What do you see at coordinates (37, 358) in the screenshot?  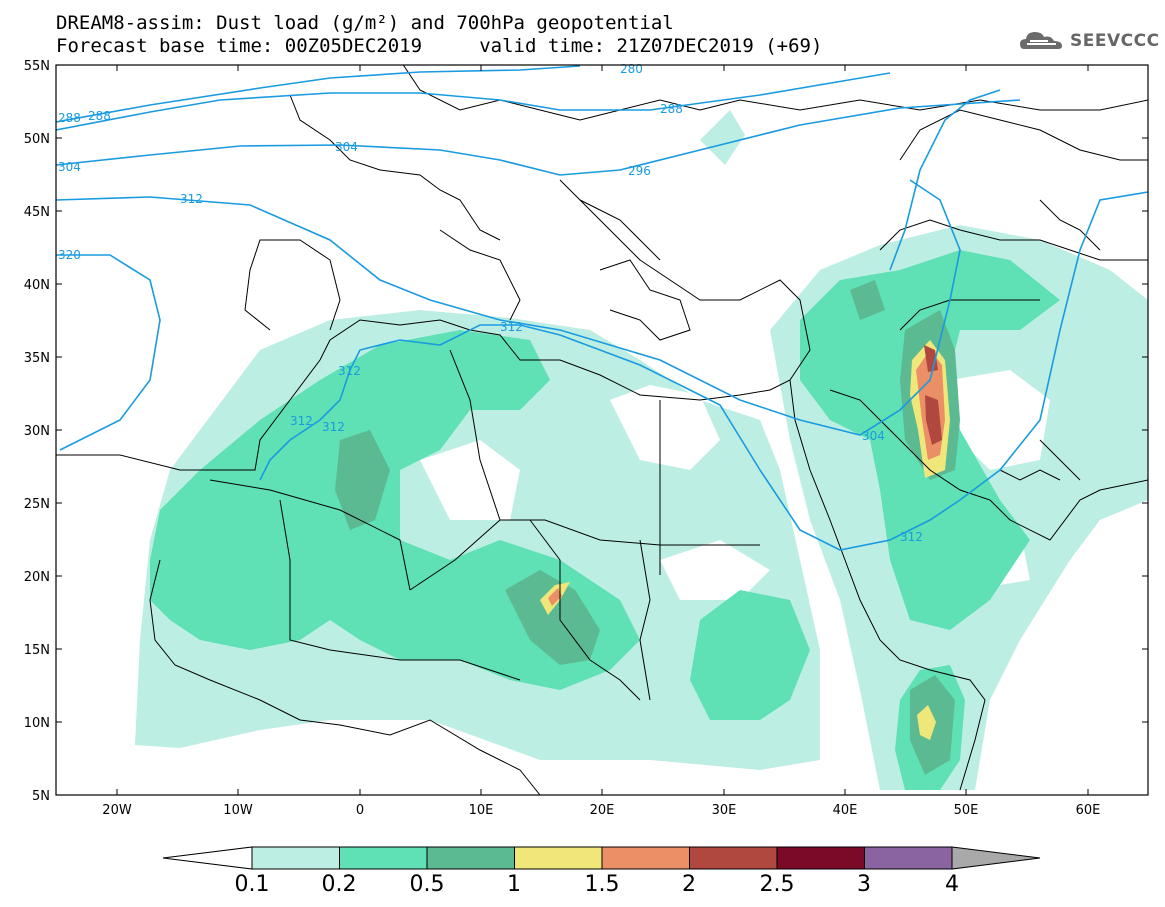 I see `lat-label: 35N` at bounding box center [37, 358].